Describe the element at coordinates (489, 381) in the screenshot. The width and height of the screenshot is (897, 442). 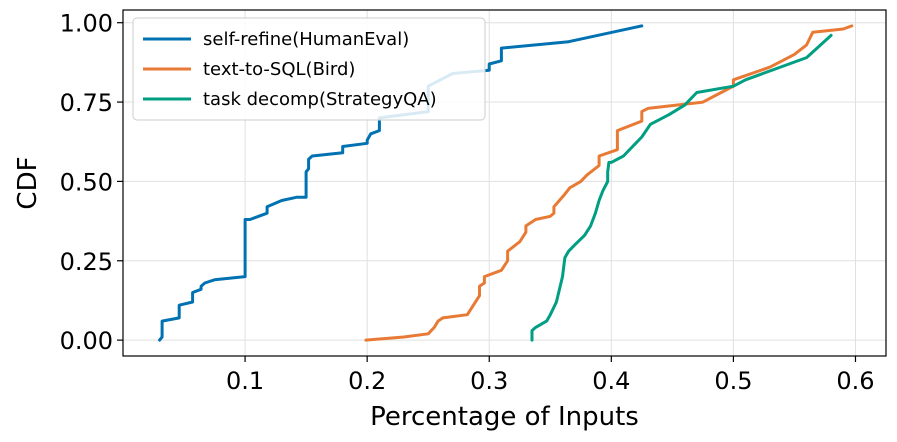
I see `x-tick-label: 0.3` at that location.